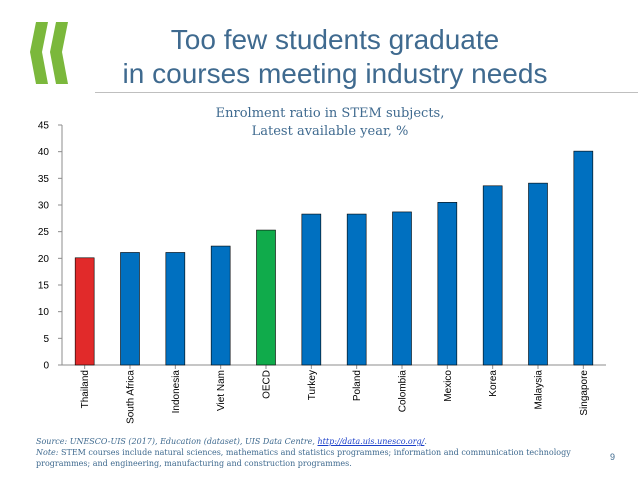  Describe the element at coordinates (266, 297) in the screenshot. I see `bar-oecd` at that location.